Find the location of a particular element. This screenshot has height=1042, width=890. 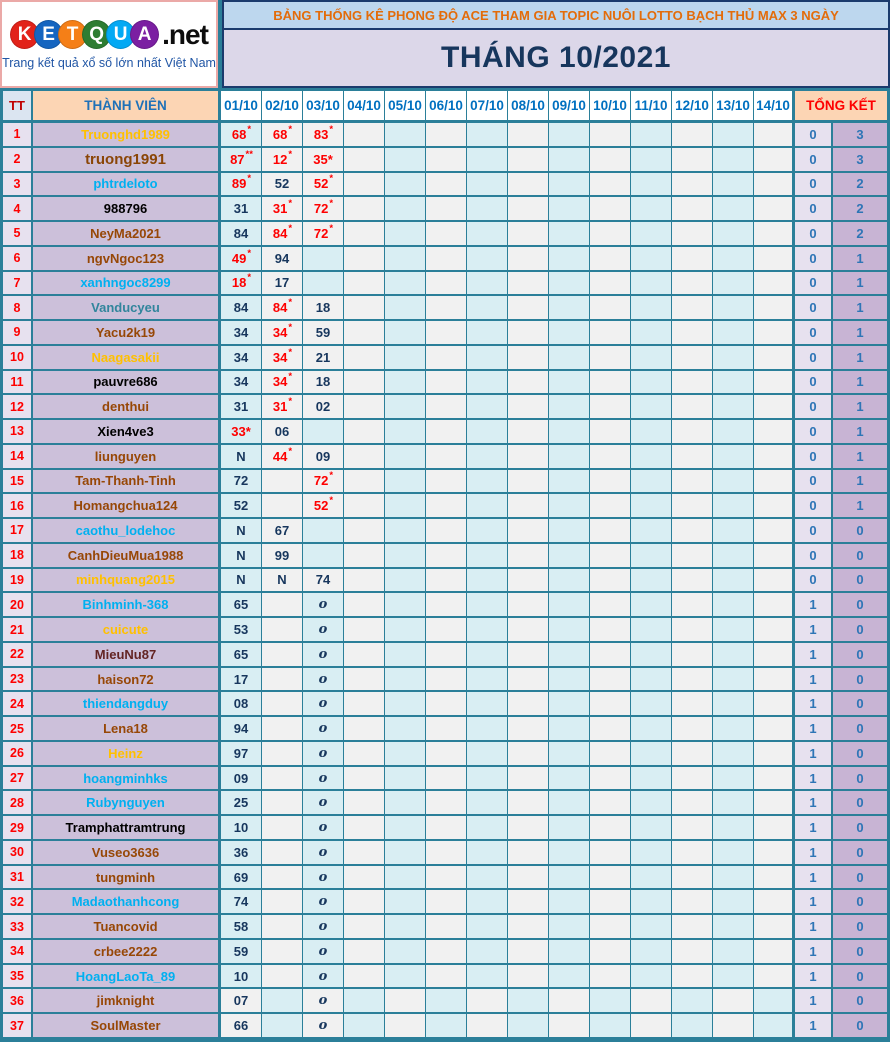

logo-letter: A is located at coordinates (145, 34).